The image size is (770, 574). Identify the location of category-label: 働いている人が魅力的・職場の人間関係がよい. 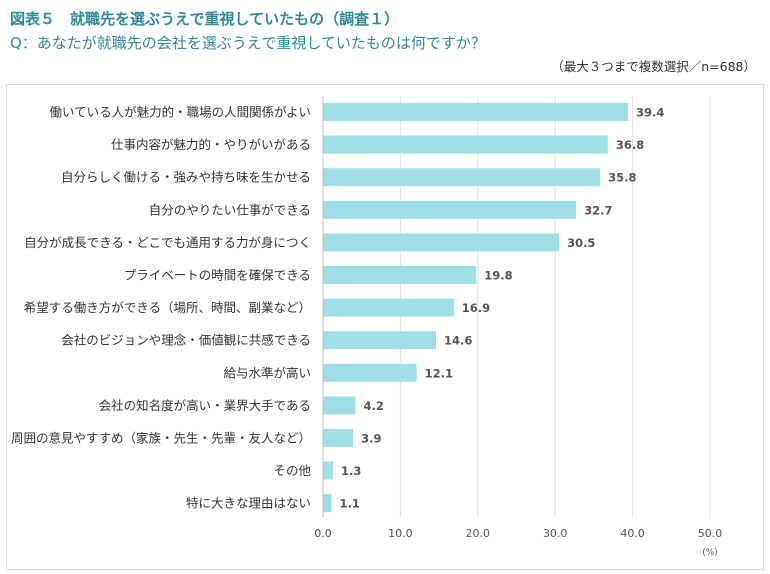
(180, 112).